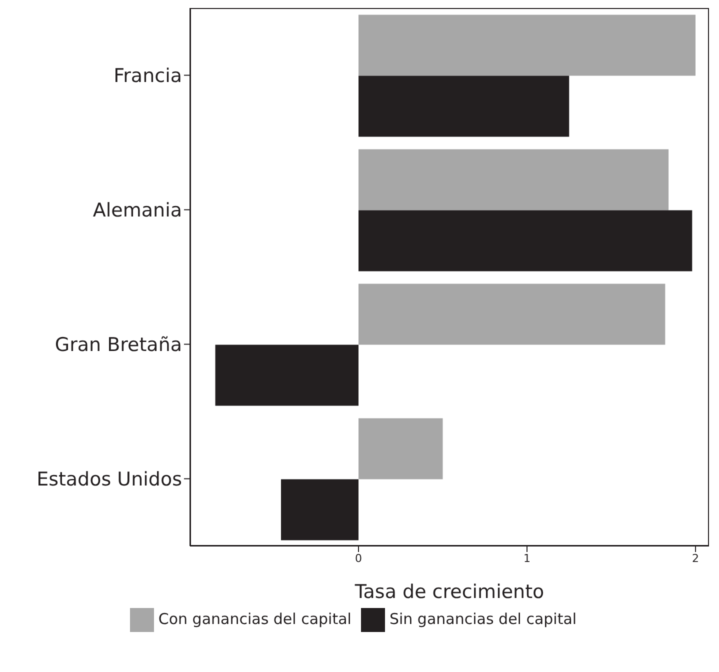 This screenshot has height=672, width=719. I want to click on y-tick-label: Francia, so click(148, 75).